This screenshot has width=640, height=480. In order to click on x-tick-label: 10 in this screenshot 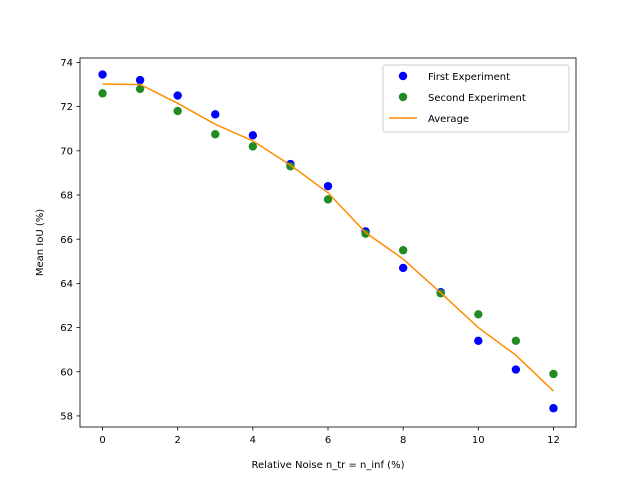, I will do `click(478, 440)`.